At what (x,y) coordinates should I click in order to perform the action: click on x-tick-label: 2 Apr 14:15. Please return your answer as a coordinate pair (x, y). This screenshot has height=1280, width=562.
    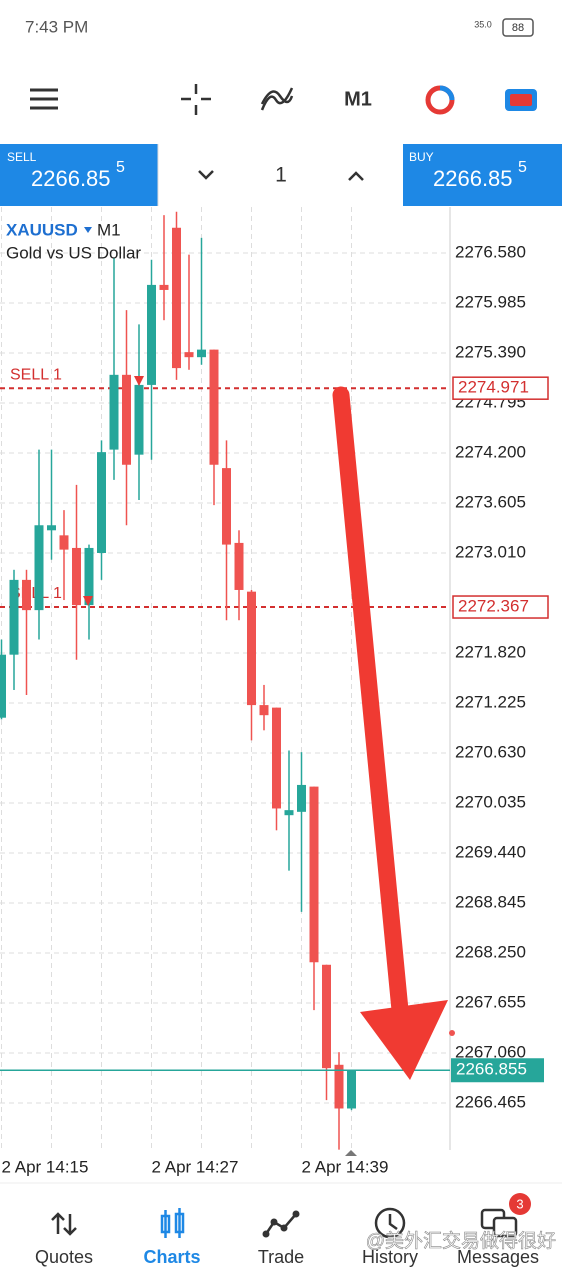
    Looking at the image, I should click on (45, 1166).